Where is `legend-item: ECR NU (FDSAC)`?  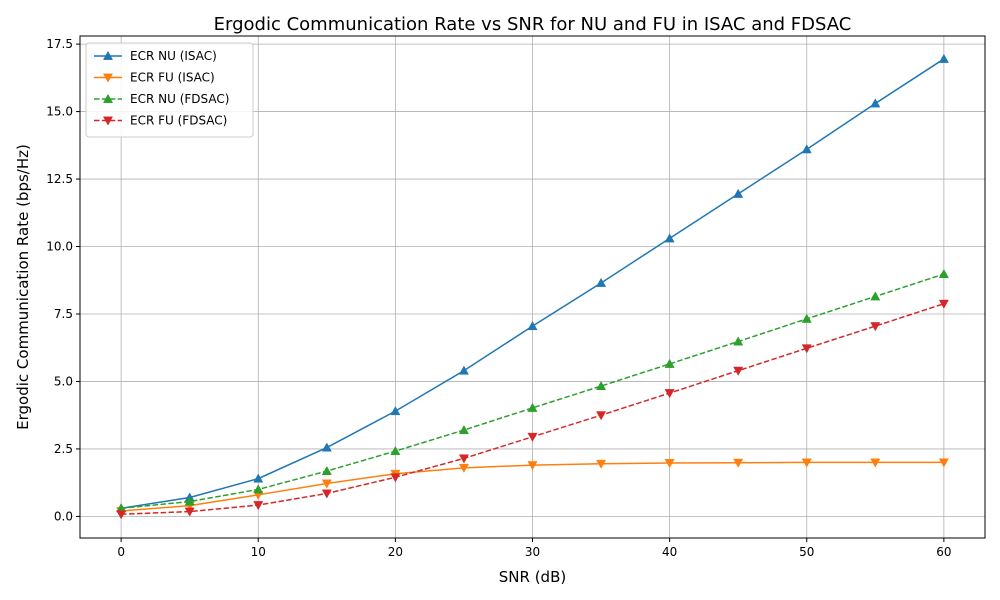
legend-item: ECR NU (FDSAC) is located at coordinates (161, 99).